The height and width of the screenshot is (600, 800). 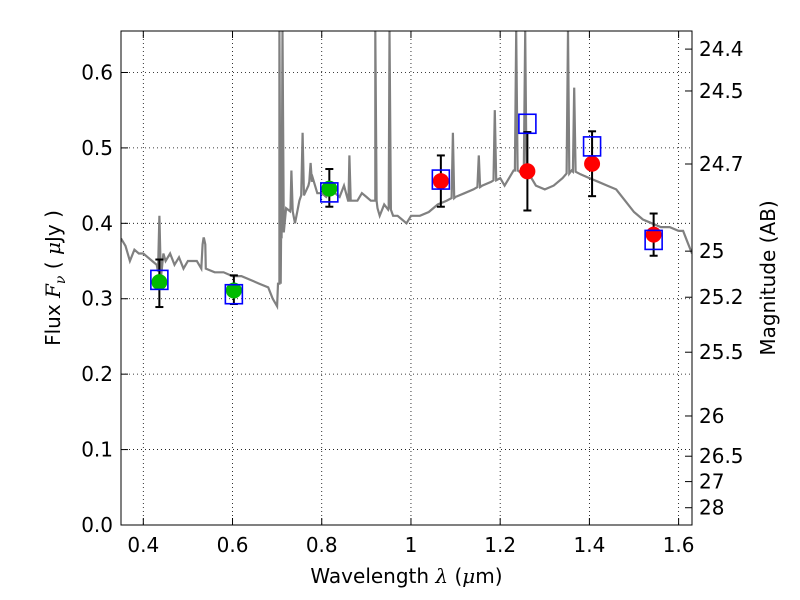 What do you see at coordinates (721, 91) in the screenshot?
I see `y2-tick-label: 24.5` at bounding box center [721, 91].